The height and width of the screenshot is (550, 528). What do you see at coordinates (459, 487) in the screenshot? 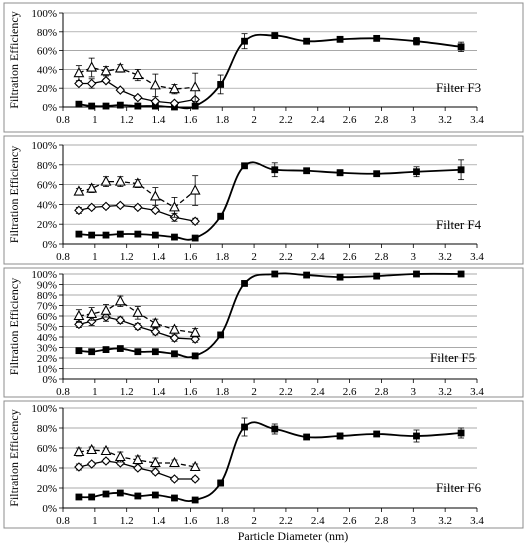
I see `filter-label: Filter F6` at bounding box center [459, 487].